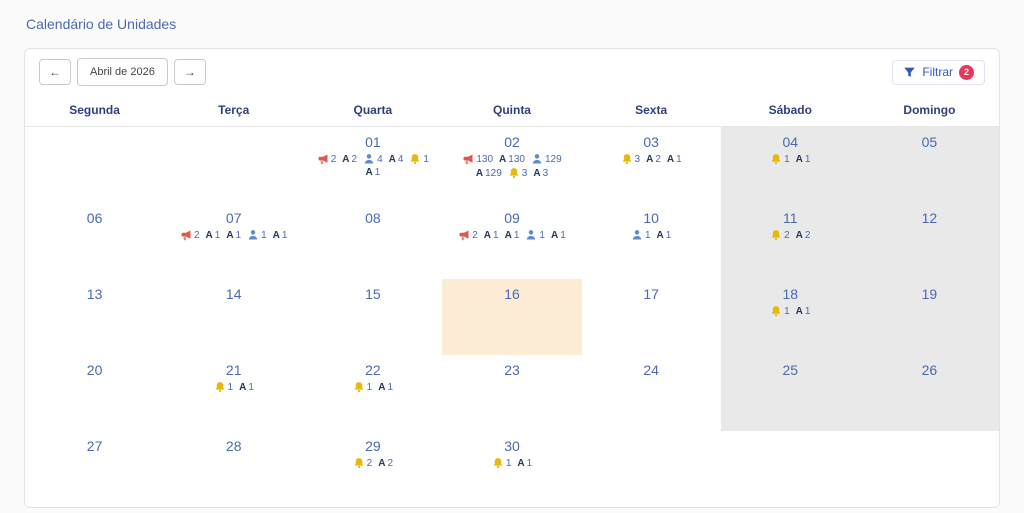 Image resolution: width=1024 pixels, height=513 pixels. What do you see at coordinates (94, 317) in the screenshot?
I see `calendar-day-cell: 13` at bounding box center [94, 317].